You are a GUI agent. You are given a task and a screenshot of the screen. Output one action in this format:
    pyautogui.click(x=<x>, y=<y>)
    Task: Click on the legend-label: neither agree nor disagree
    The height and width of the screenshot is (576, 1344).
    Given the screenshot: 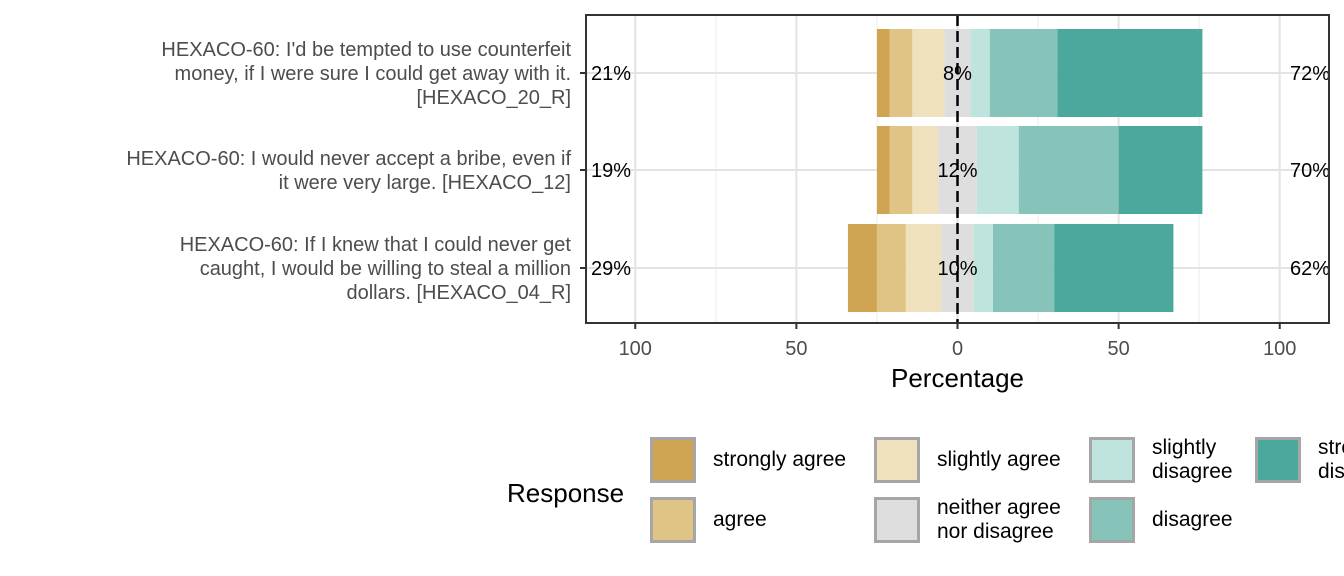 What is the action you would take?
    pyautogui.click(x=999, y=519)
    